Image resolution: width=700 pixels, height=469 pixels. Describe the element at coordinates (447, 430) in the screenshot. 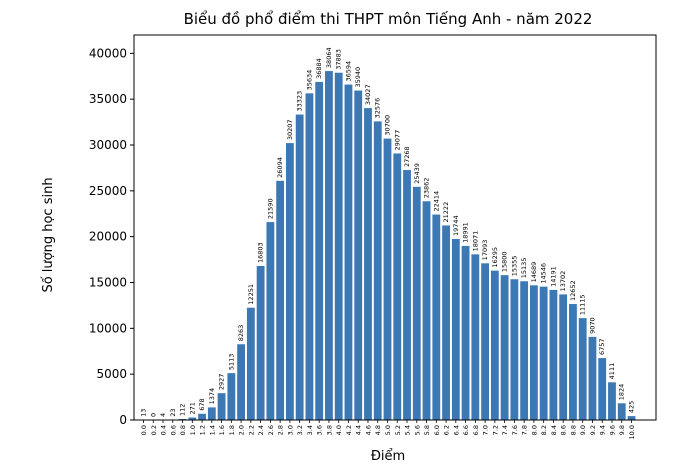

I see `x-tick-label: 6.2` at that location.